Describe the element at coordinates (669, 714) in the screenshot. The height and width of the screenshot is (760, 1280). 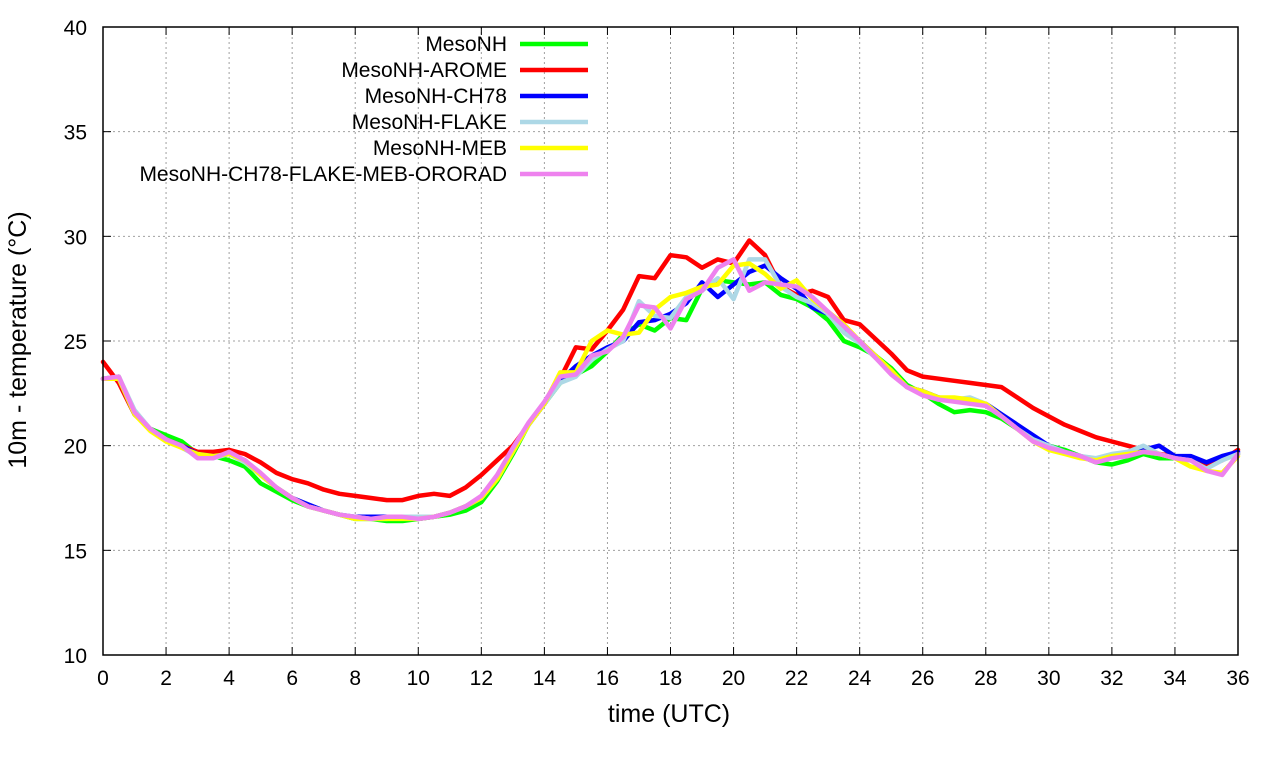
I see `x-axis-title: time (UTC)` at that location.